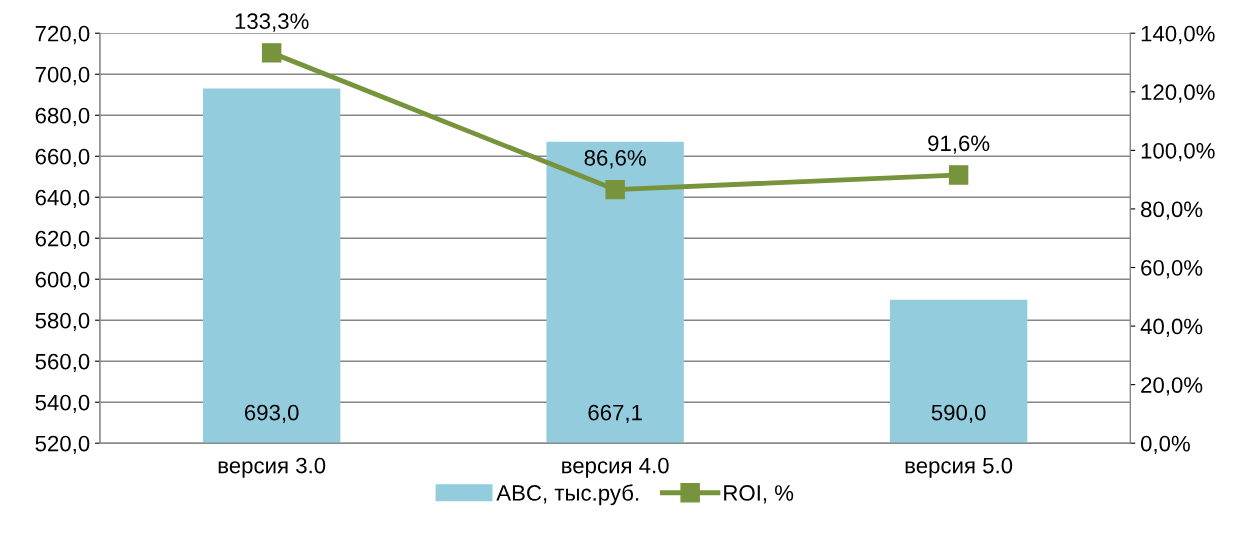  What do you see at coordinates (1178, 152) in the screenshot?
I see `y2-tick-label: 100,0%` at bounding box center [1178, 152].